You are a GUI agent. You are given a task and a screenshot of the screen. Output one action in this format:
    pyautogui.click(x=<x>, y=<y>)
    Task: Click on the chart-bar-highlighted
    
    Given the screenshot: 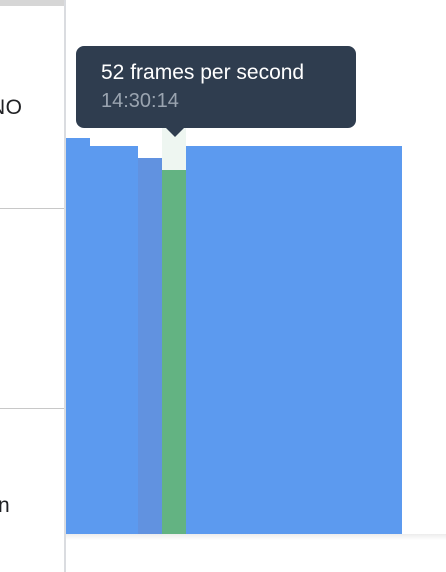 What is the action you would take?
    pyautogui.click(x=174, y=352)
    